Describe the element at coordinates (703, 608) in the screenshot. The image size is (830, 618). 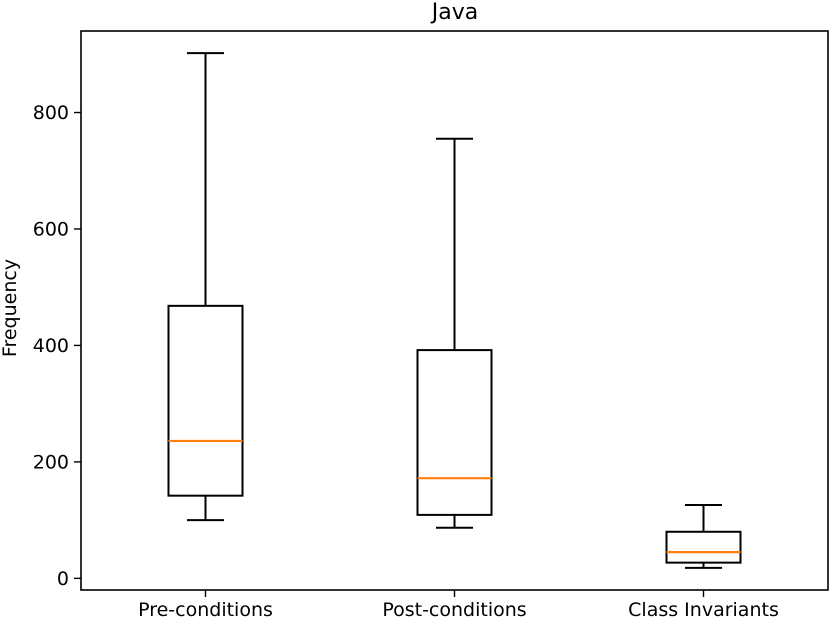
I see `x-tick-label-2: Class Invariants` at that location.